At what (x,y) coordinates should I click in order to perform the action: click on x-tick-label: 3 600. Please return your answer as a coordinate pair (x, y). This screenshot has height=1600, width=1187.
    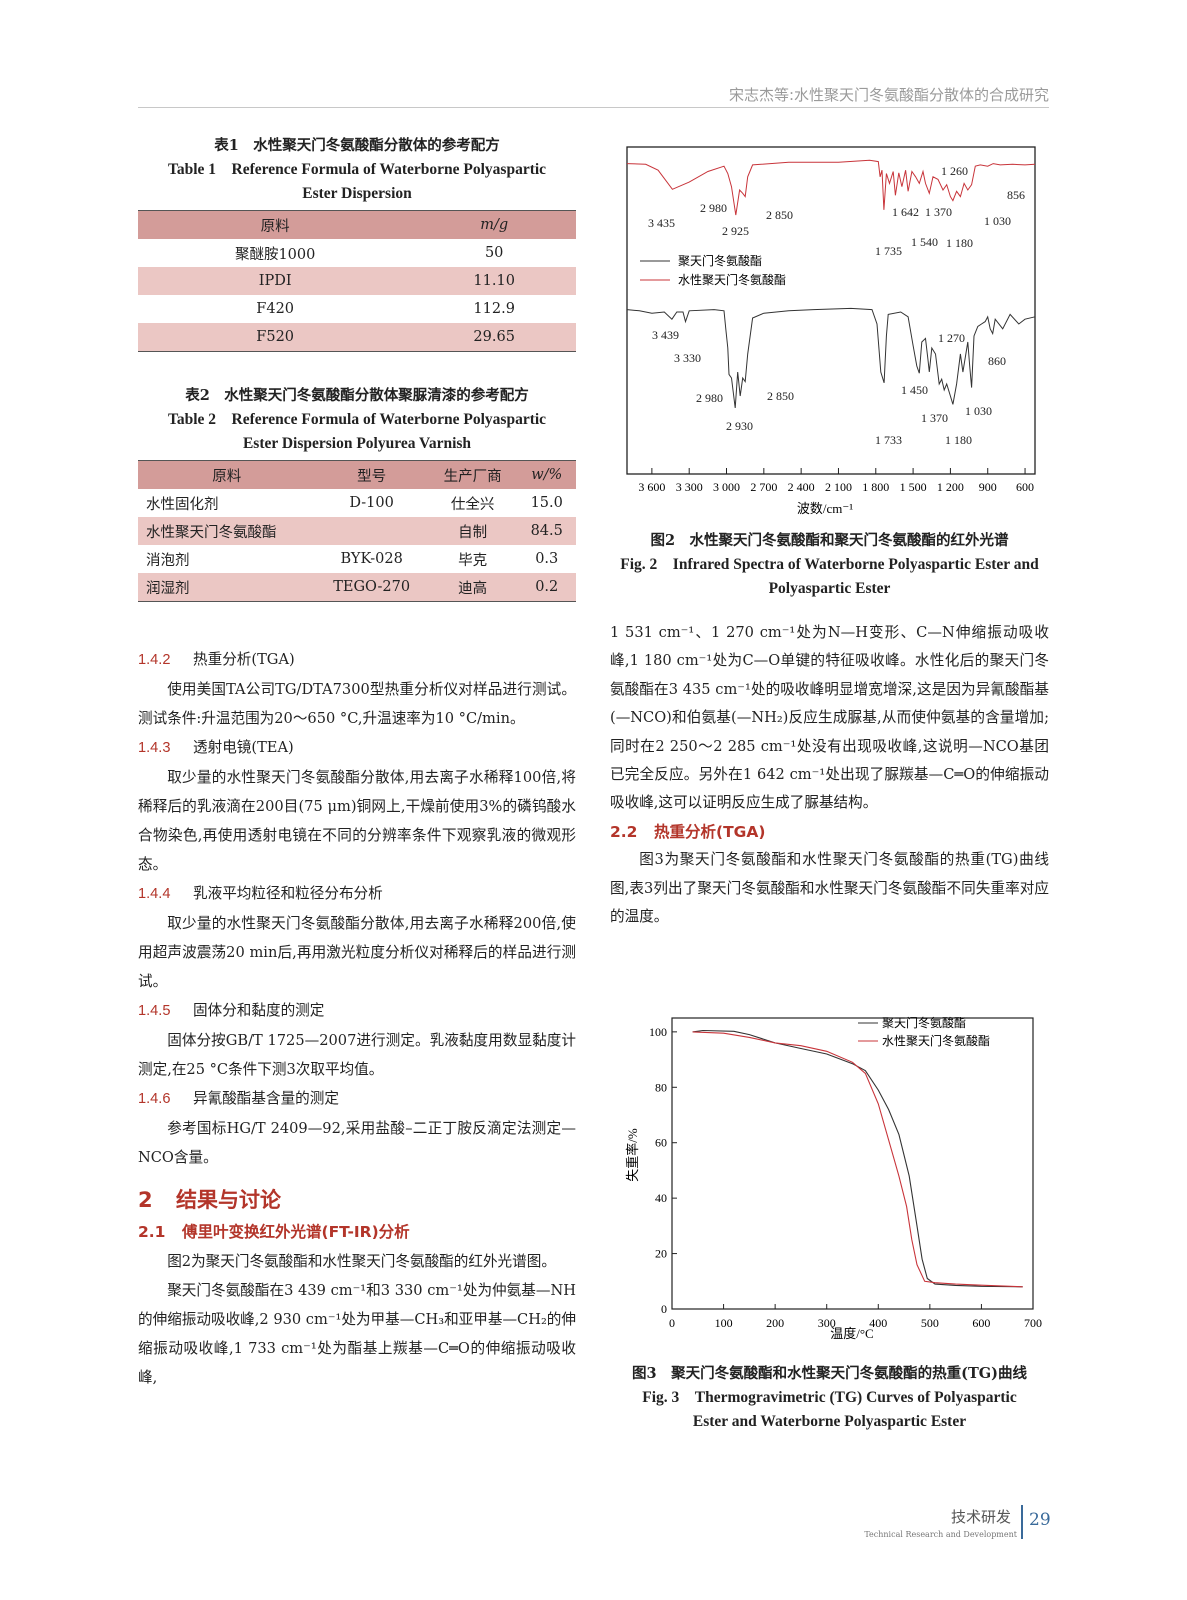
    Looking at the image, I should click on (651, 487).